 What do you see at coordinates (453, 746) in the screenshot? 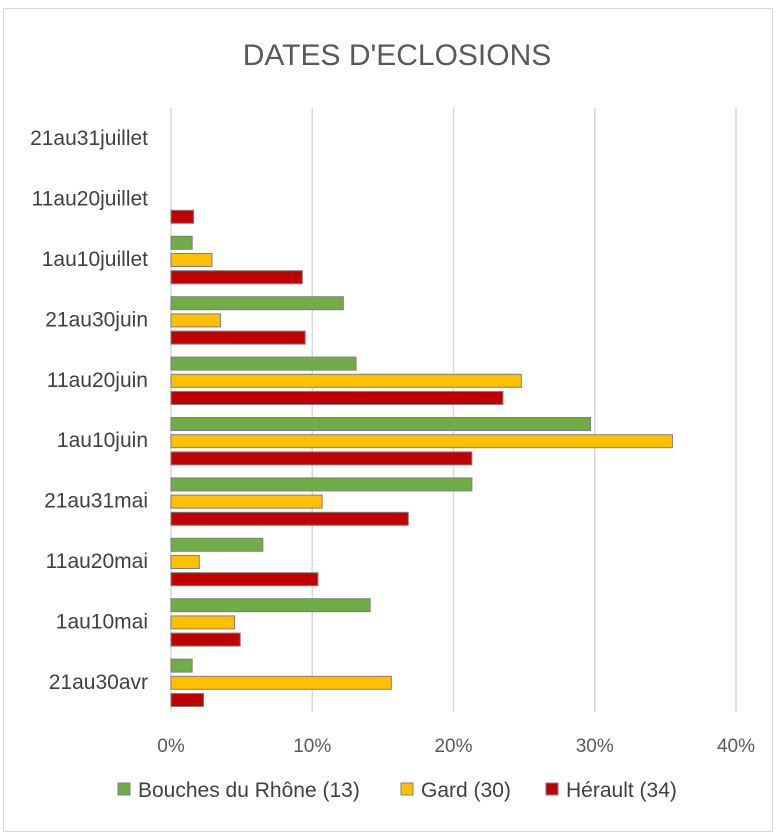
I see `x-tick-label: 20%` at bounding box center [453, 746].